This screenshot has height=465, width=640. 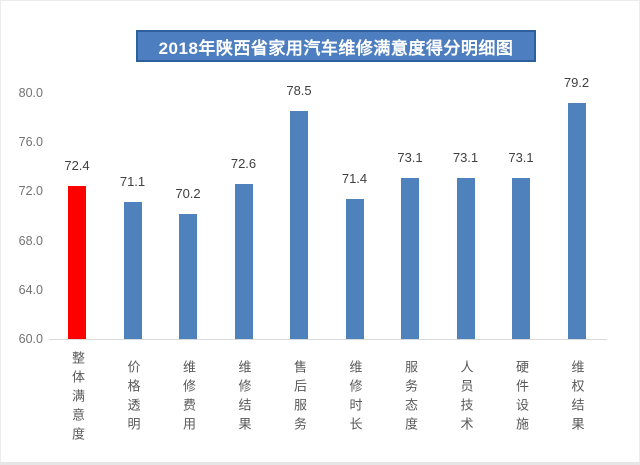 What do you see at coordinates (188, 193) in the screenshot?
I see `bar-value-label: 70.2` at bounding box center [188, 193].